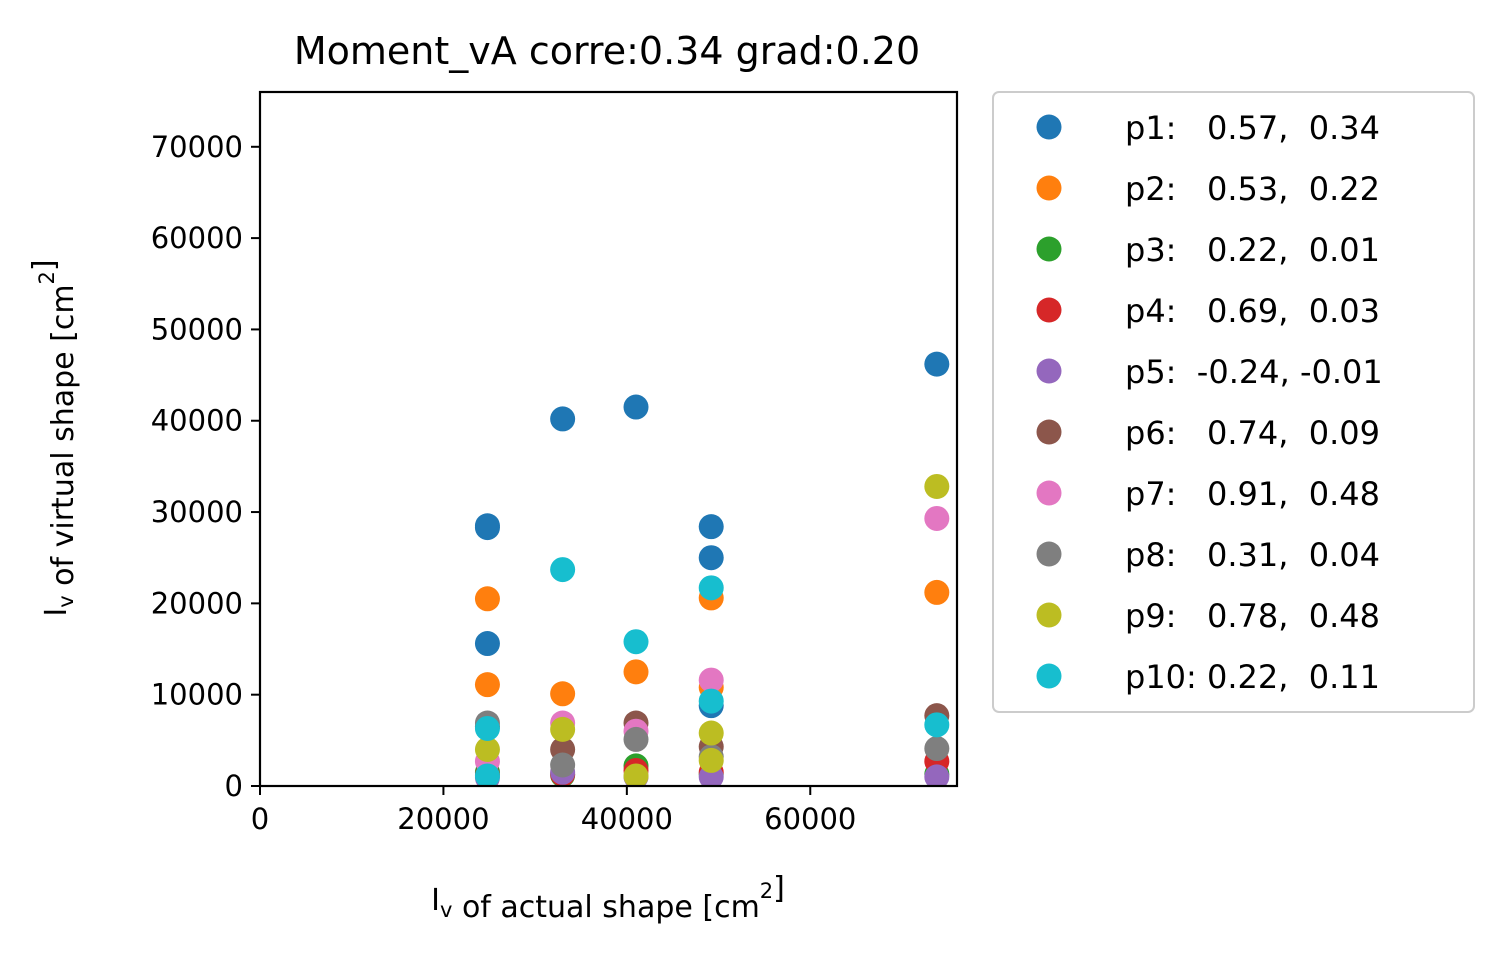  Describe the element at coordinates (1252, 677) in the screenshot. I see `legend-entry: p10: 0.22, 0.11` at that location.